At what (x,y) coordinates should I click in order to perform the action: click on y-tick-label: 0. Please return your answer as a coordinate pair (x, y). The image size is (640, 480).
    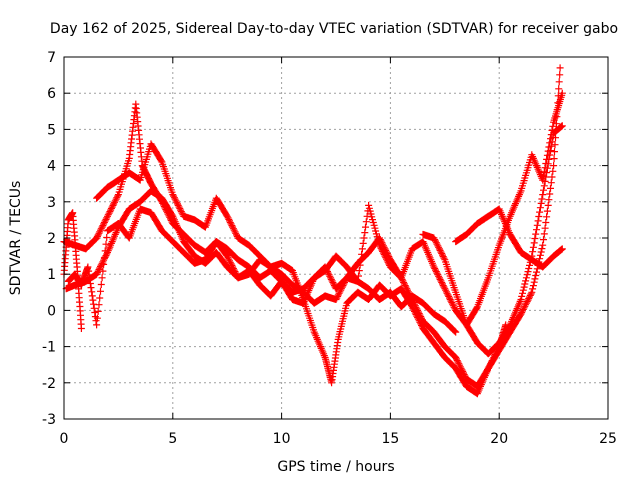
    Looking at the image, I should click on (51, 311).